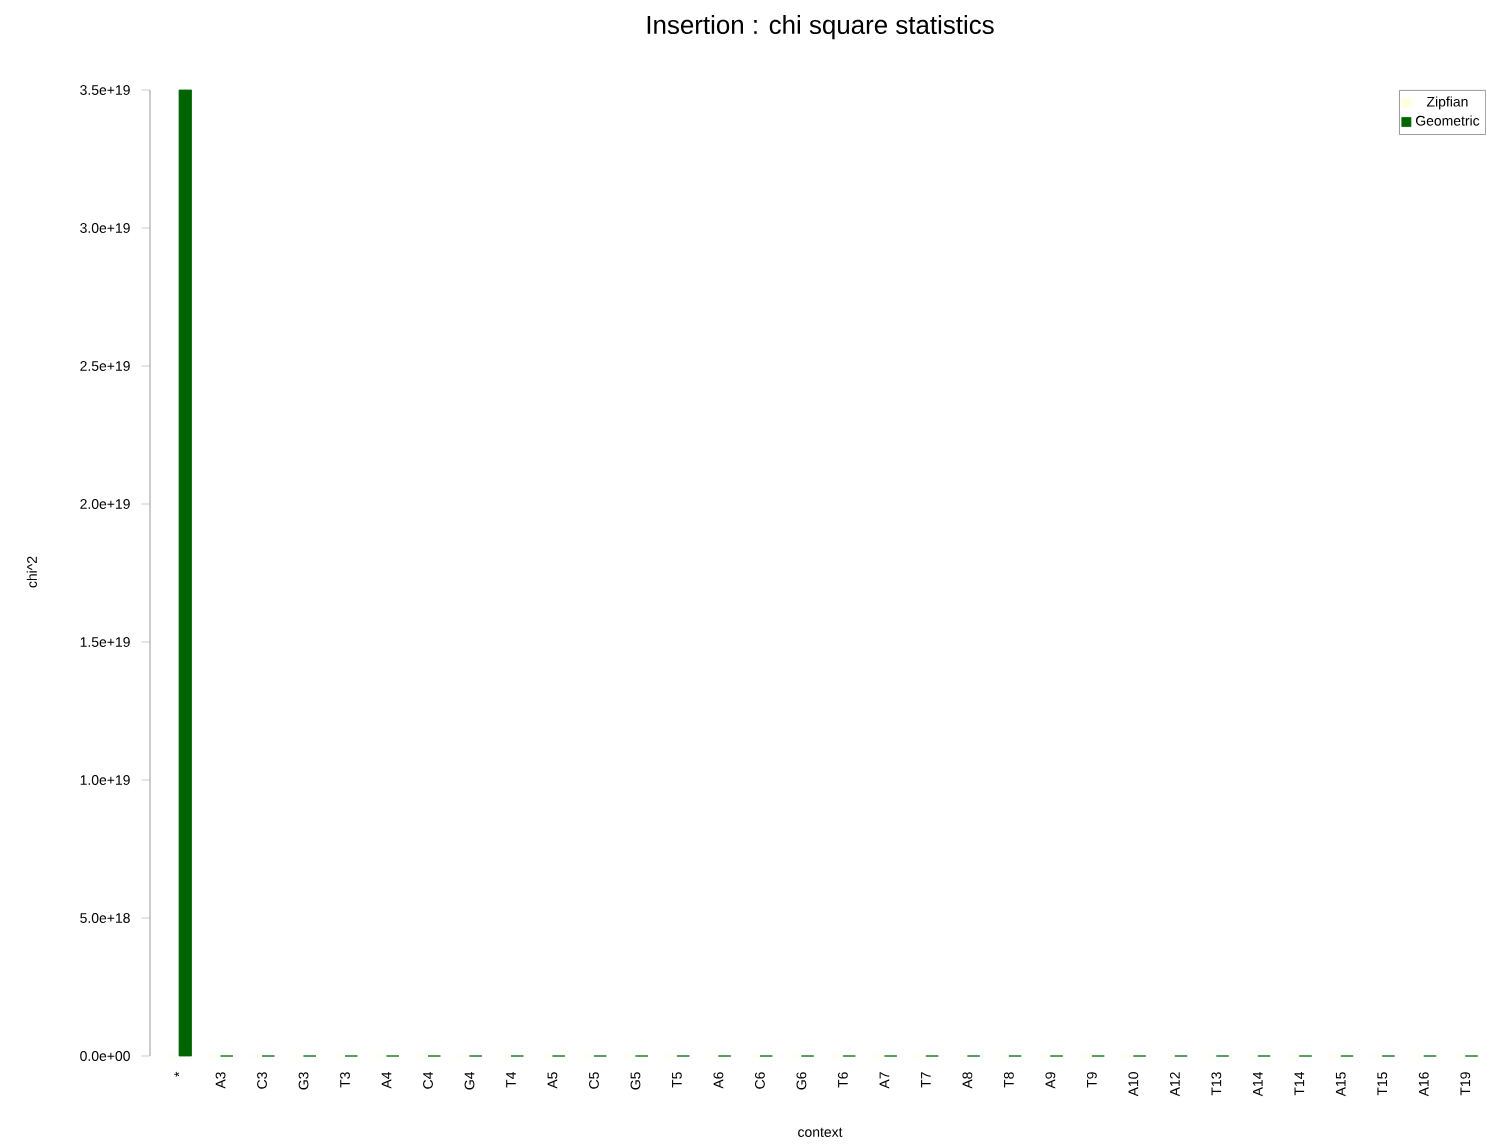 The height and width of the screenshot is (1144, 1486). I want to click on chart-title: Insertion : chi square statistics, so click(820, 27).